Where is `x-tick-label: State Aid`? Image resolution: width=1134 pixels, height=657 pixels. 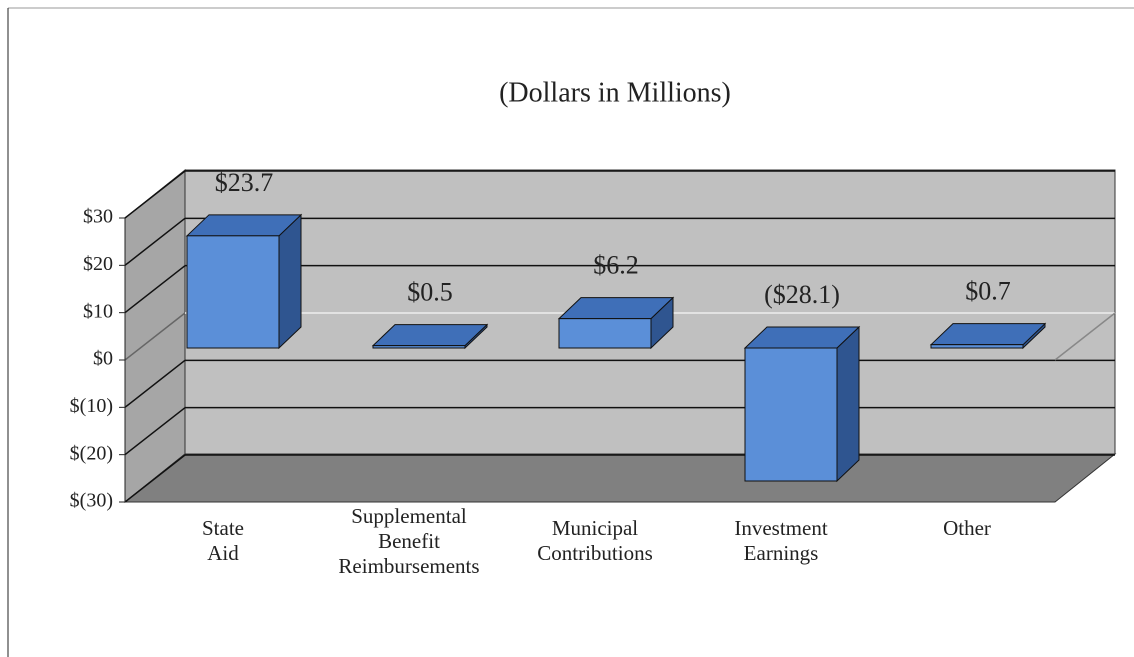 x-tick-label: State Aid is located at coordinates (223, 540).